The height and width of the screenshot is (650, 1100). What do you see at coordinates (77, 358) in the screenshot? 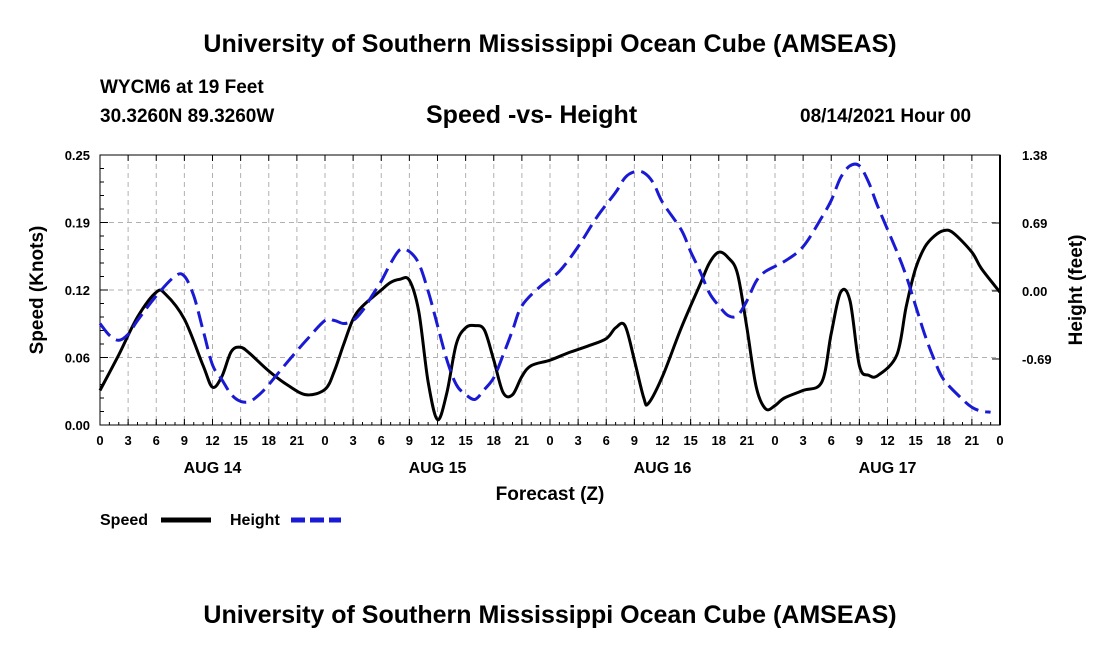
I see `y-tick-label: 0.06` at bounding box center [77, 358].